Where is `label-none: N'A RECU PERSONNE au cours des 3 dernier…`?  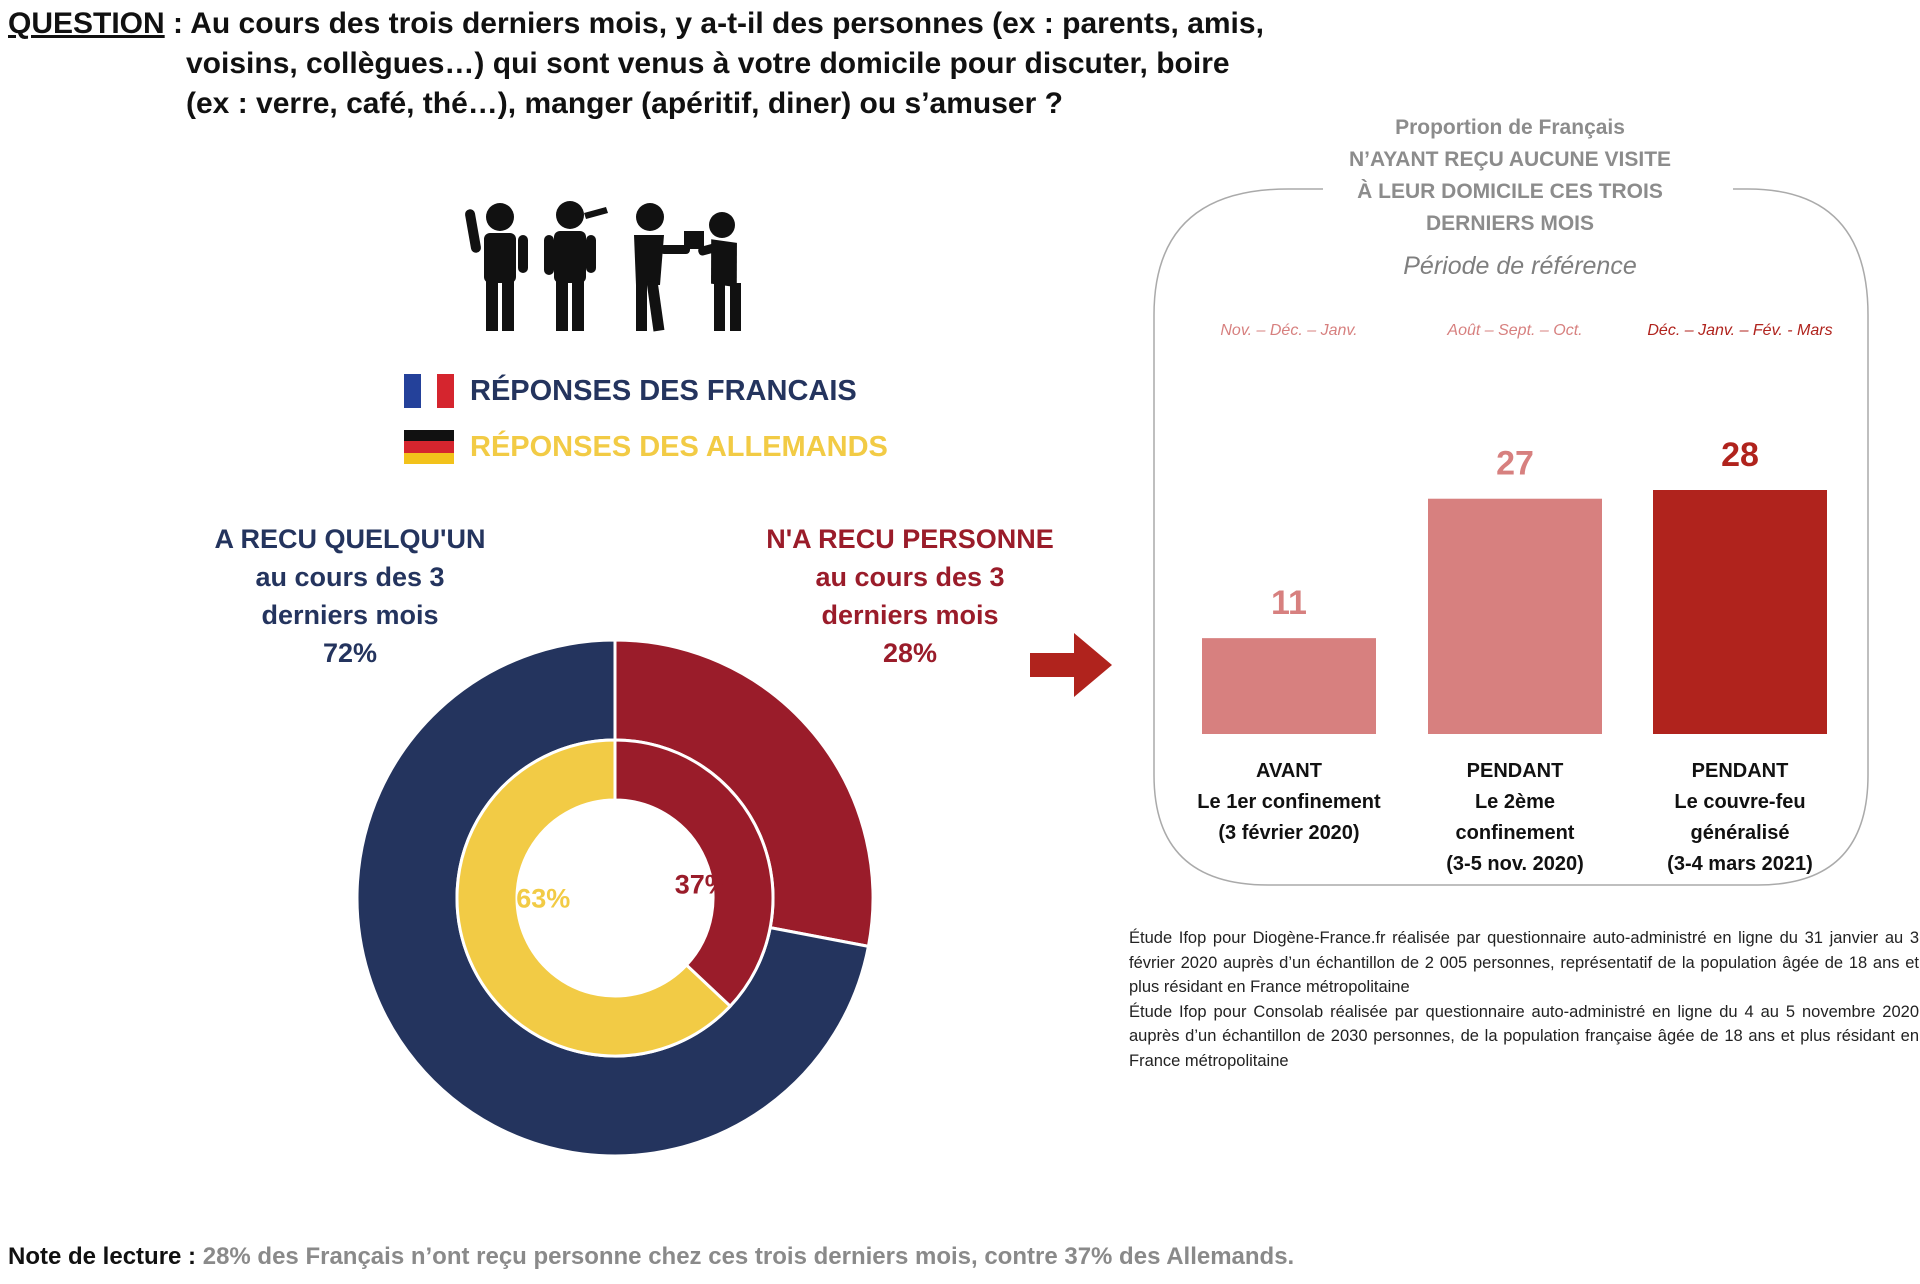
label-none: N'A RECU PERSONNE au cours des 3 dernier… is located at coordinates (910, 596).